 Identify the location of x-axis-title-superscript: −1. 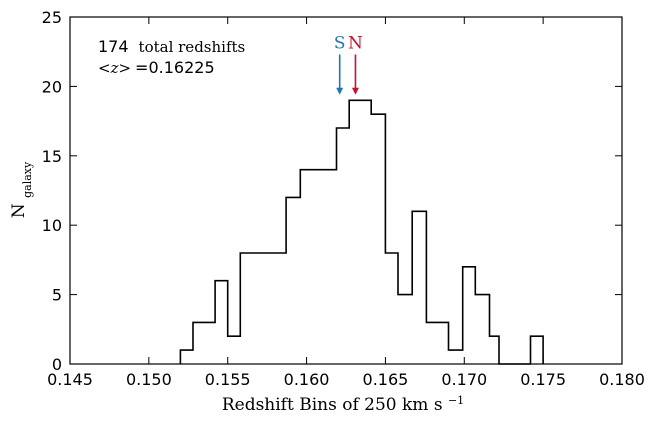
(456, 400).